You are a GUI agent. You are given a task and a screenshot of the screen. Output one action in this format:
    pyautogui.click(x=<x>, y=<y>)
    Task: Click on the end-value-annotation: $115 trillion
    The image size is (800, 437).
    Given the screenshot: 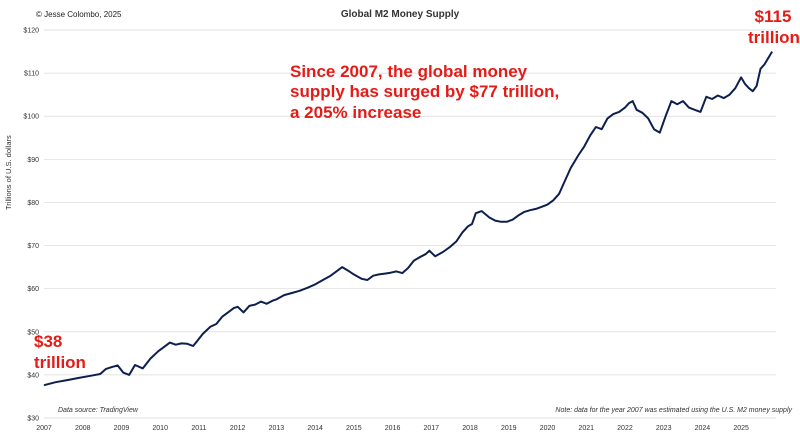 What is the action you would take?
    pyautogui.click(x=774, y=27)
    